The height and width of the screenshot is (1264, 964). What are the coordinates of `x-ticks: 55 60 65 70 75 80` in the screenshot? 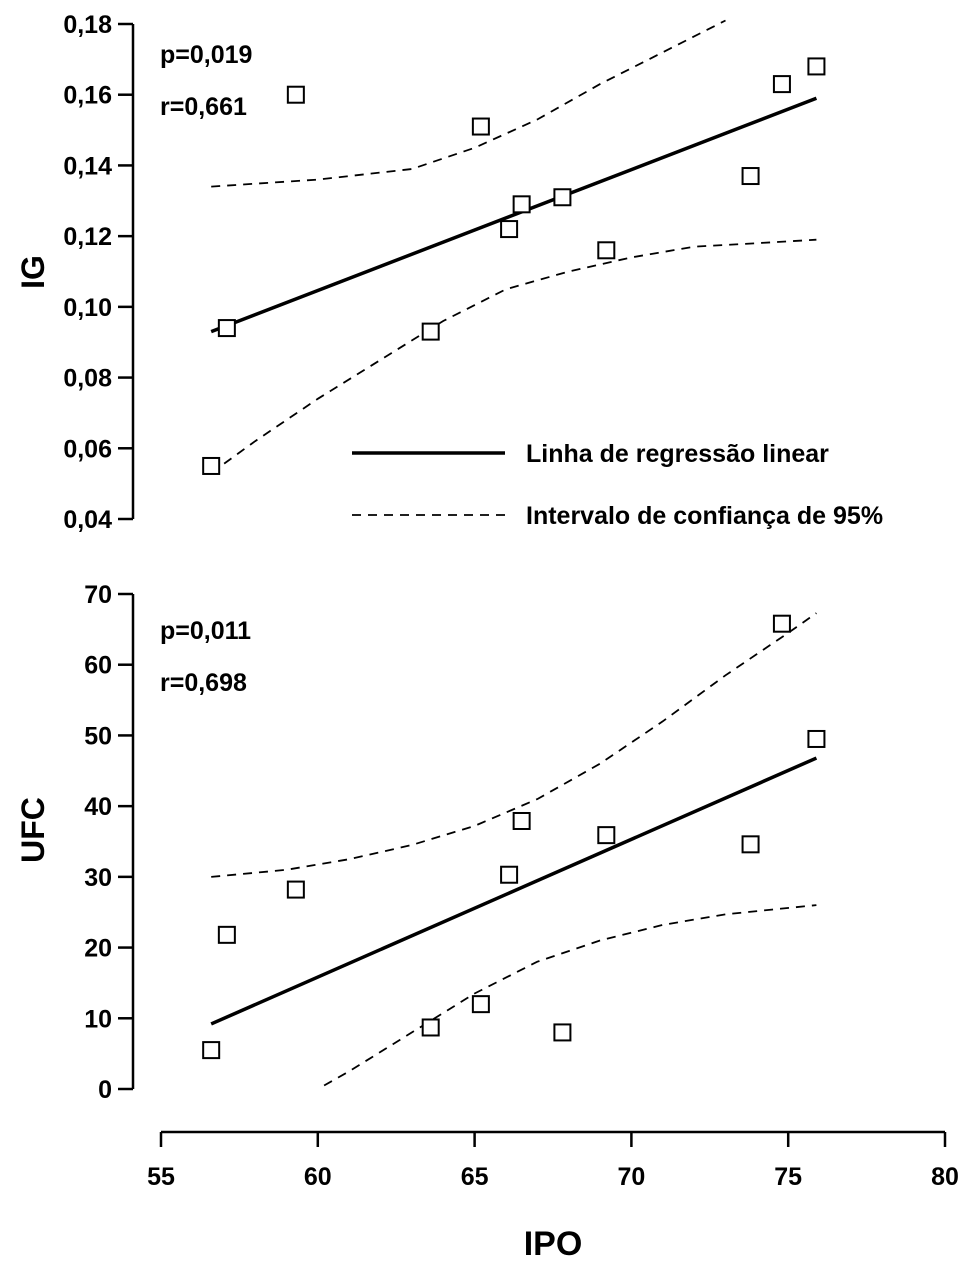 It's located at (553, 1161).